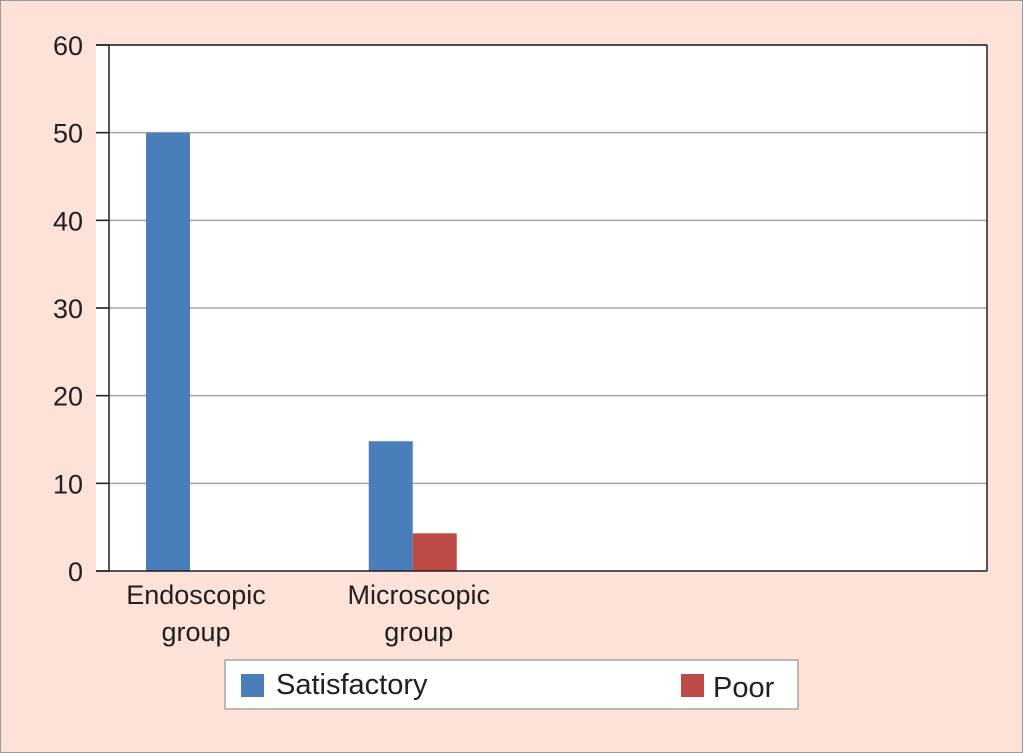  What do you see at coordinates (68, 221) in the screenshot?
I see `y-tick-label-4: 40` at bounding box center [68, 221].